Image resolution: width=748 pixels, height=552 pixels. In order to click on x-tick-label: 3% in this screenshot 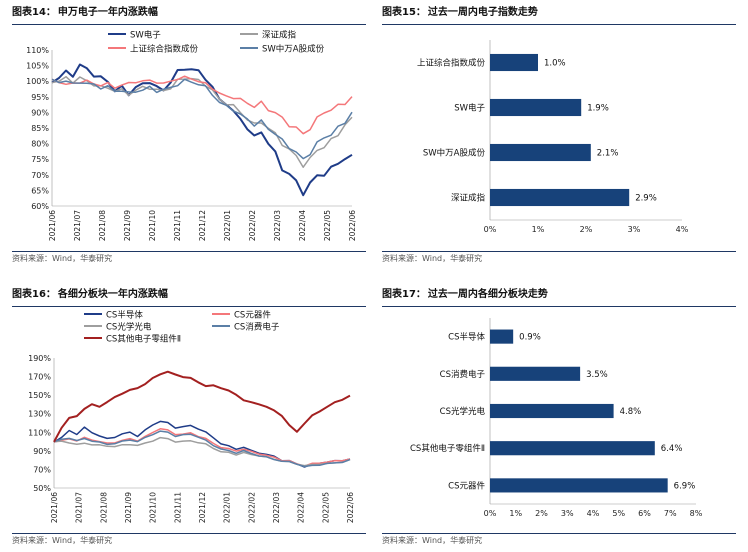, I will do `click(634, 229)`.